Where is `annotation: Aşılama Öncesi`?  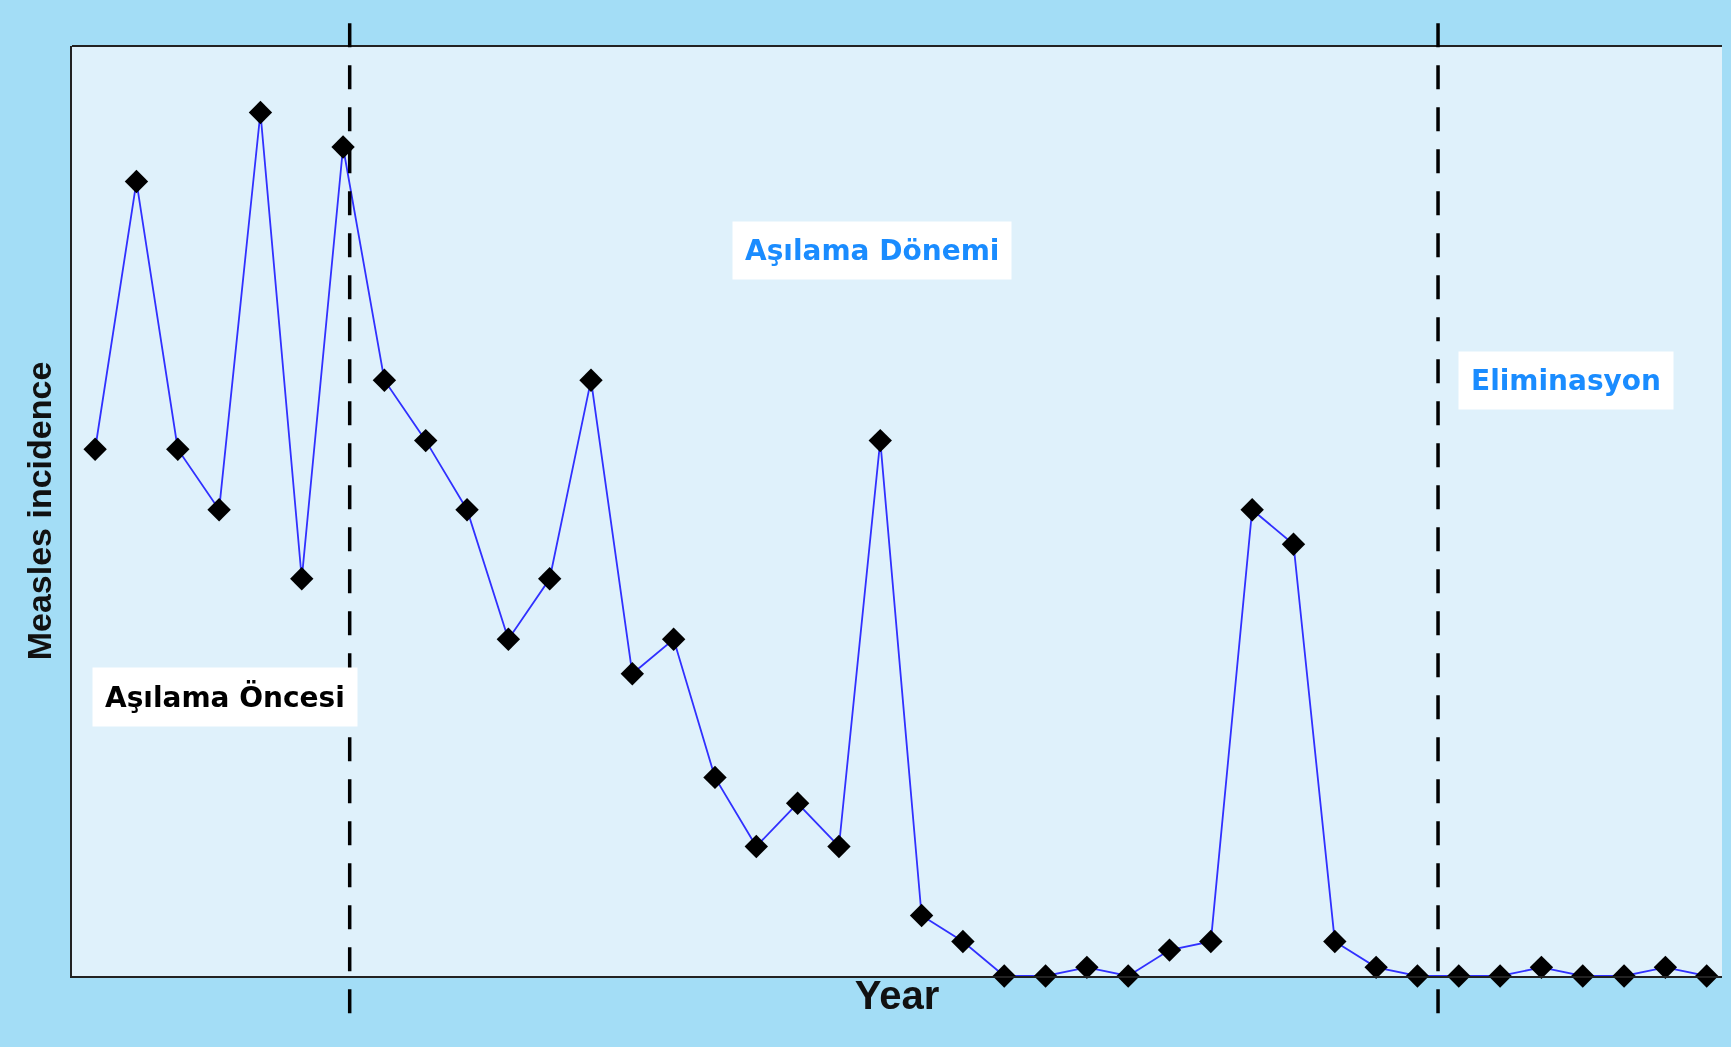
annotation: Aşılama Öncesi is located at coordinates (225, 697).